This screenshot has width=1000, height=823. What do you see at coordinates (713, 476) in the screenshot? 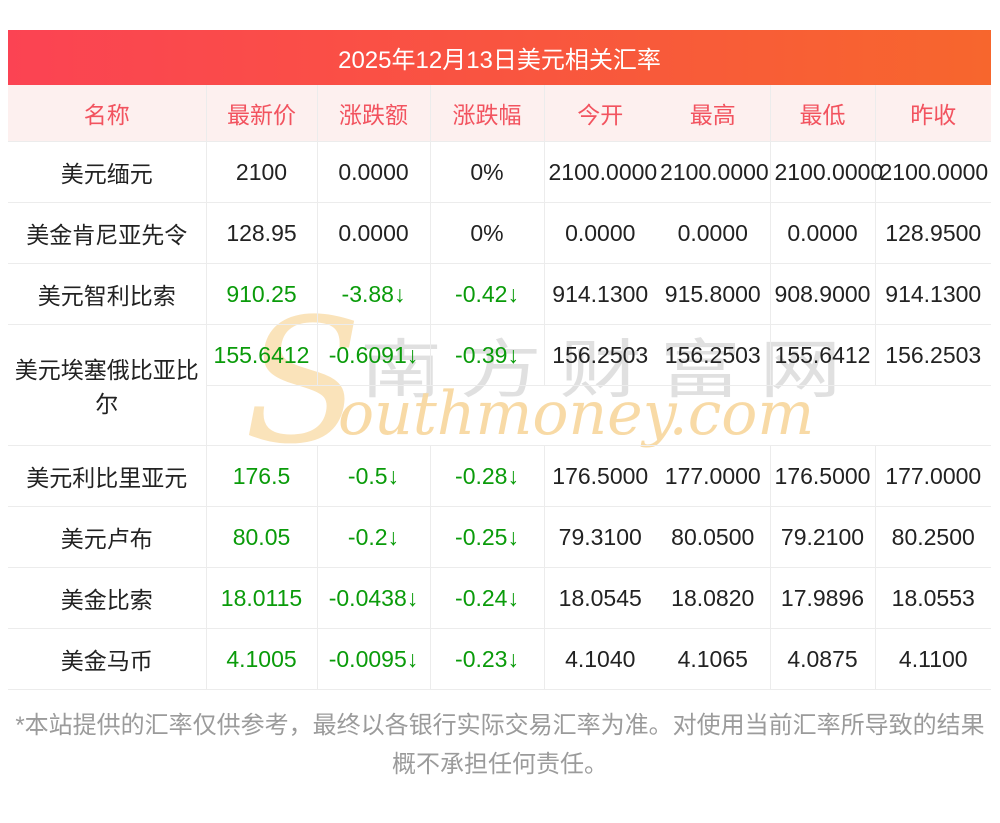
I see `cell-high: 177.0000` at bounding box center [713, 476].